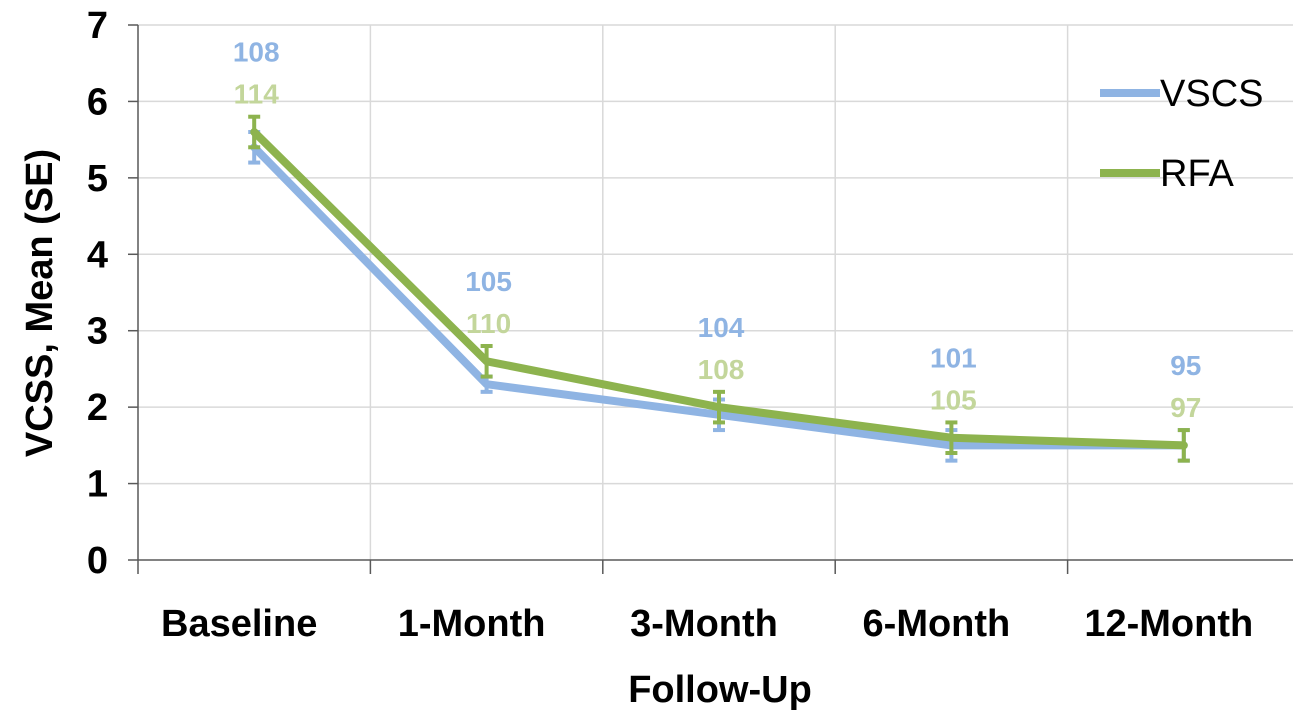 Image resolution: width=1293 pixels, height=712 pixels. What do you see at coordinates (1185, 365) in the screenshot?
I see `data-label-vscs: 95` at bounding box center [1185, 365].